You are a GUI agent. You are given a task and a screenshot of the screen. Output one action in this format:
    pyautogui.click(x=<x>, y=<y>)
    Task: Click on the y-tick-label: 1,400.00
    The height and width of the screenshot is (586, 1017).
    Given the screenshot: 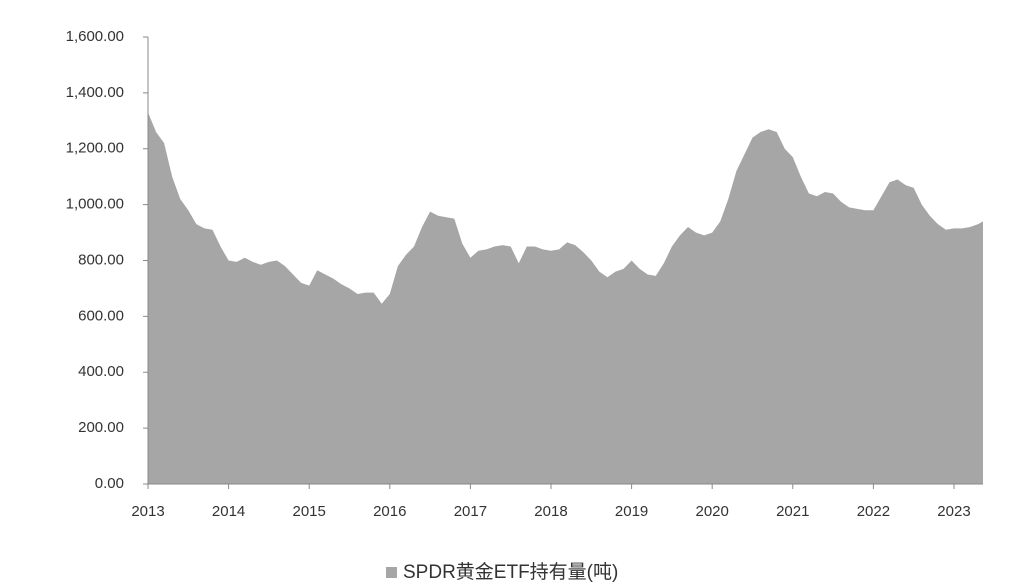 What is the action you would take?
    pyautogui.click(x=95, y=92)
    